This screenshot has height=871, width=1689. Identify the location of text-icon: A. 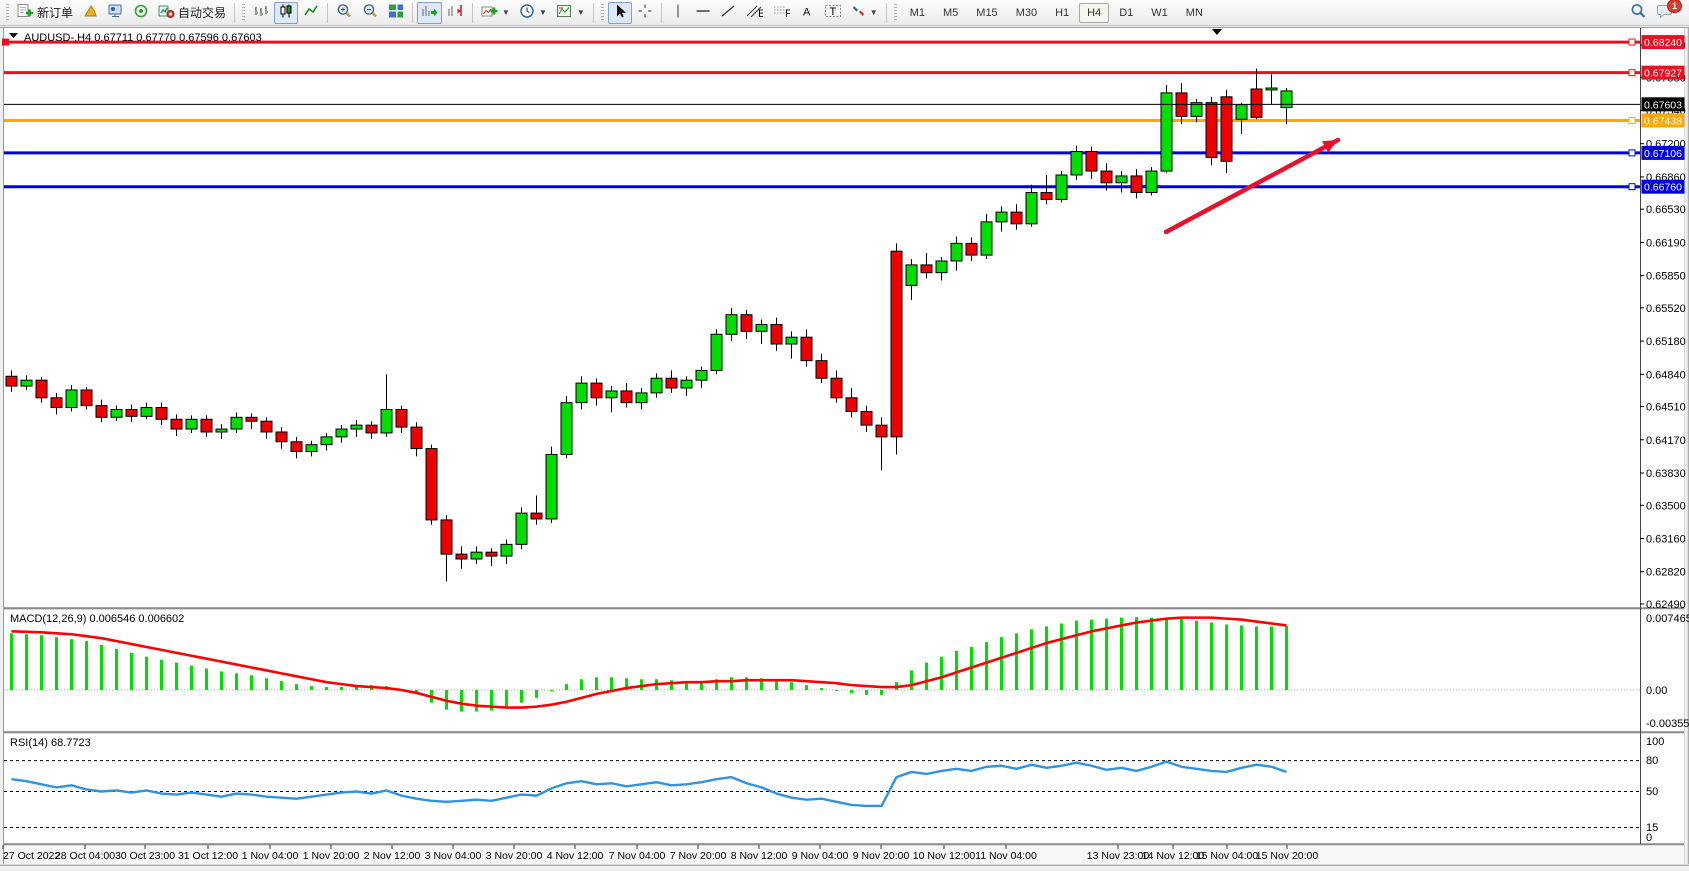
(807, 12).